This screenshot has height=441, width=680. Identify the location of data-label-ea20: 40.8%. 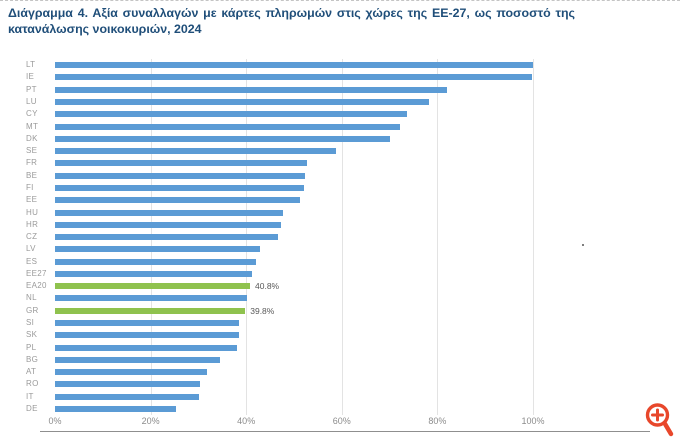
(267, 285).